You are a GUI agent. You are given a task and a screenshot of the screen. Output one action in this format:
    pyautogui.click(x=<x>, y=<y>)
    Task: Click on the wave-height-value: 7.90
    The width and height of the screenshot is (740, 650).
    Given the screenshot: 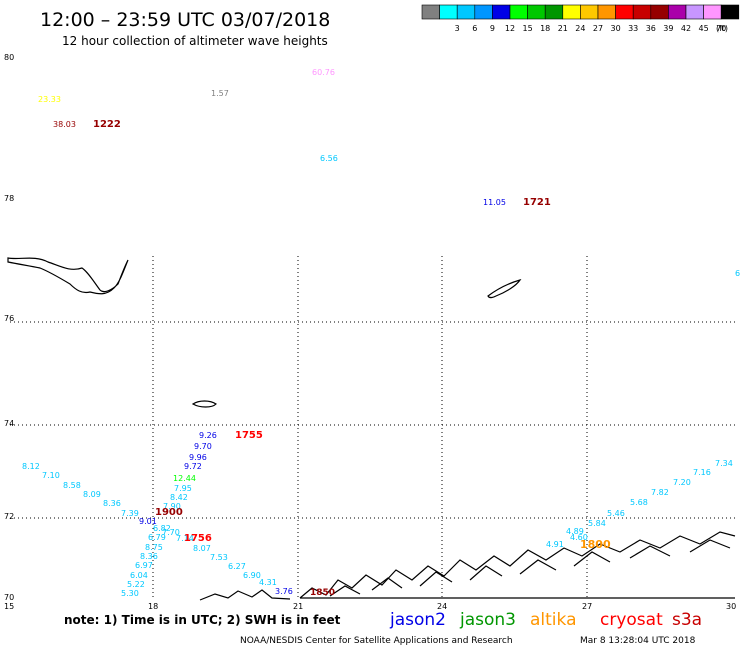 What is the action you would take?
    pyautogui.click(x=172, y=506)
    